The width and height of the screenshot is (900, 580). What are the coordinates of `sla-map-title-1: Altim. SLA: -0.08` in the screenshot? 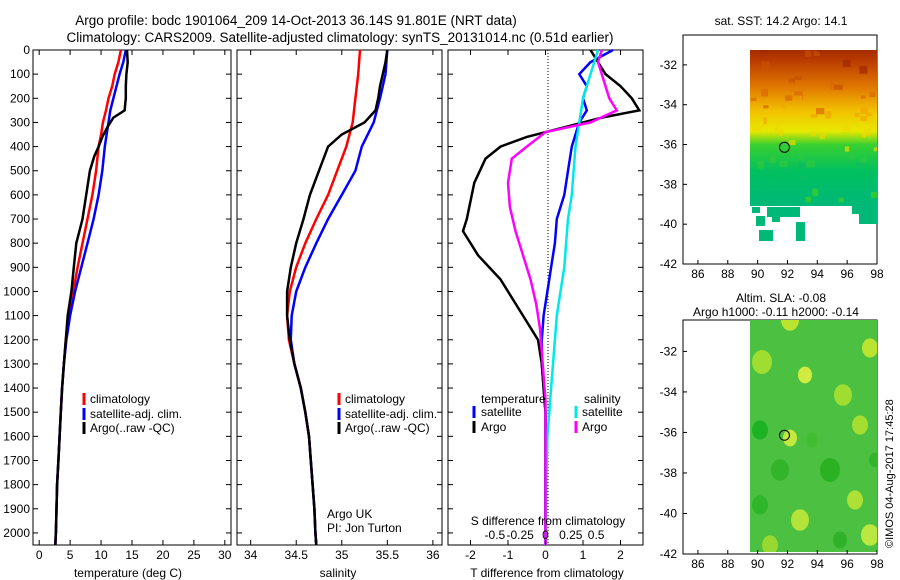 It's located at (781, 298).